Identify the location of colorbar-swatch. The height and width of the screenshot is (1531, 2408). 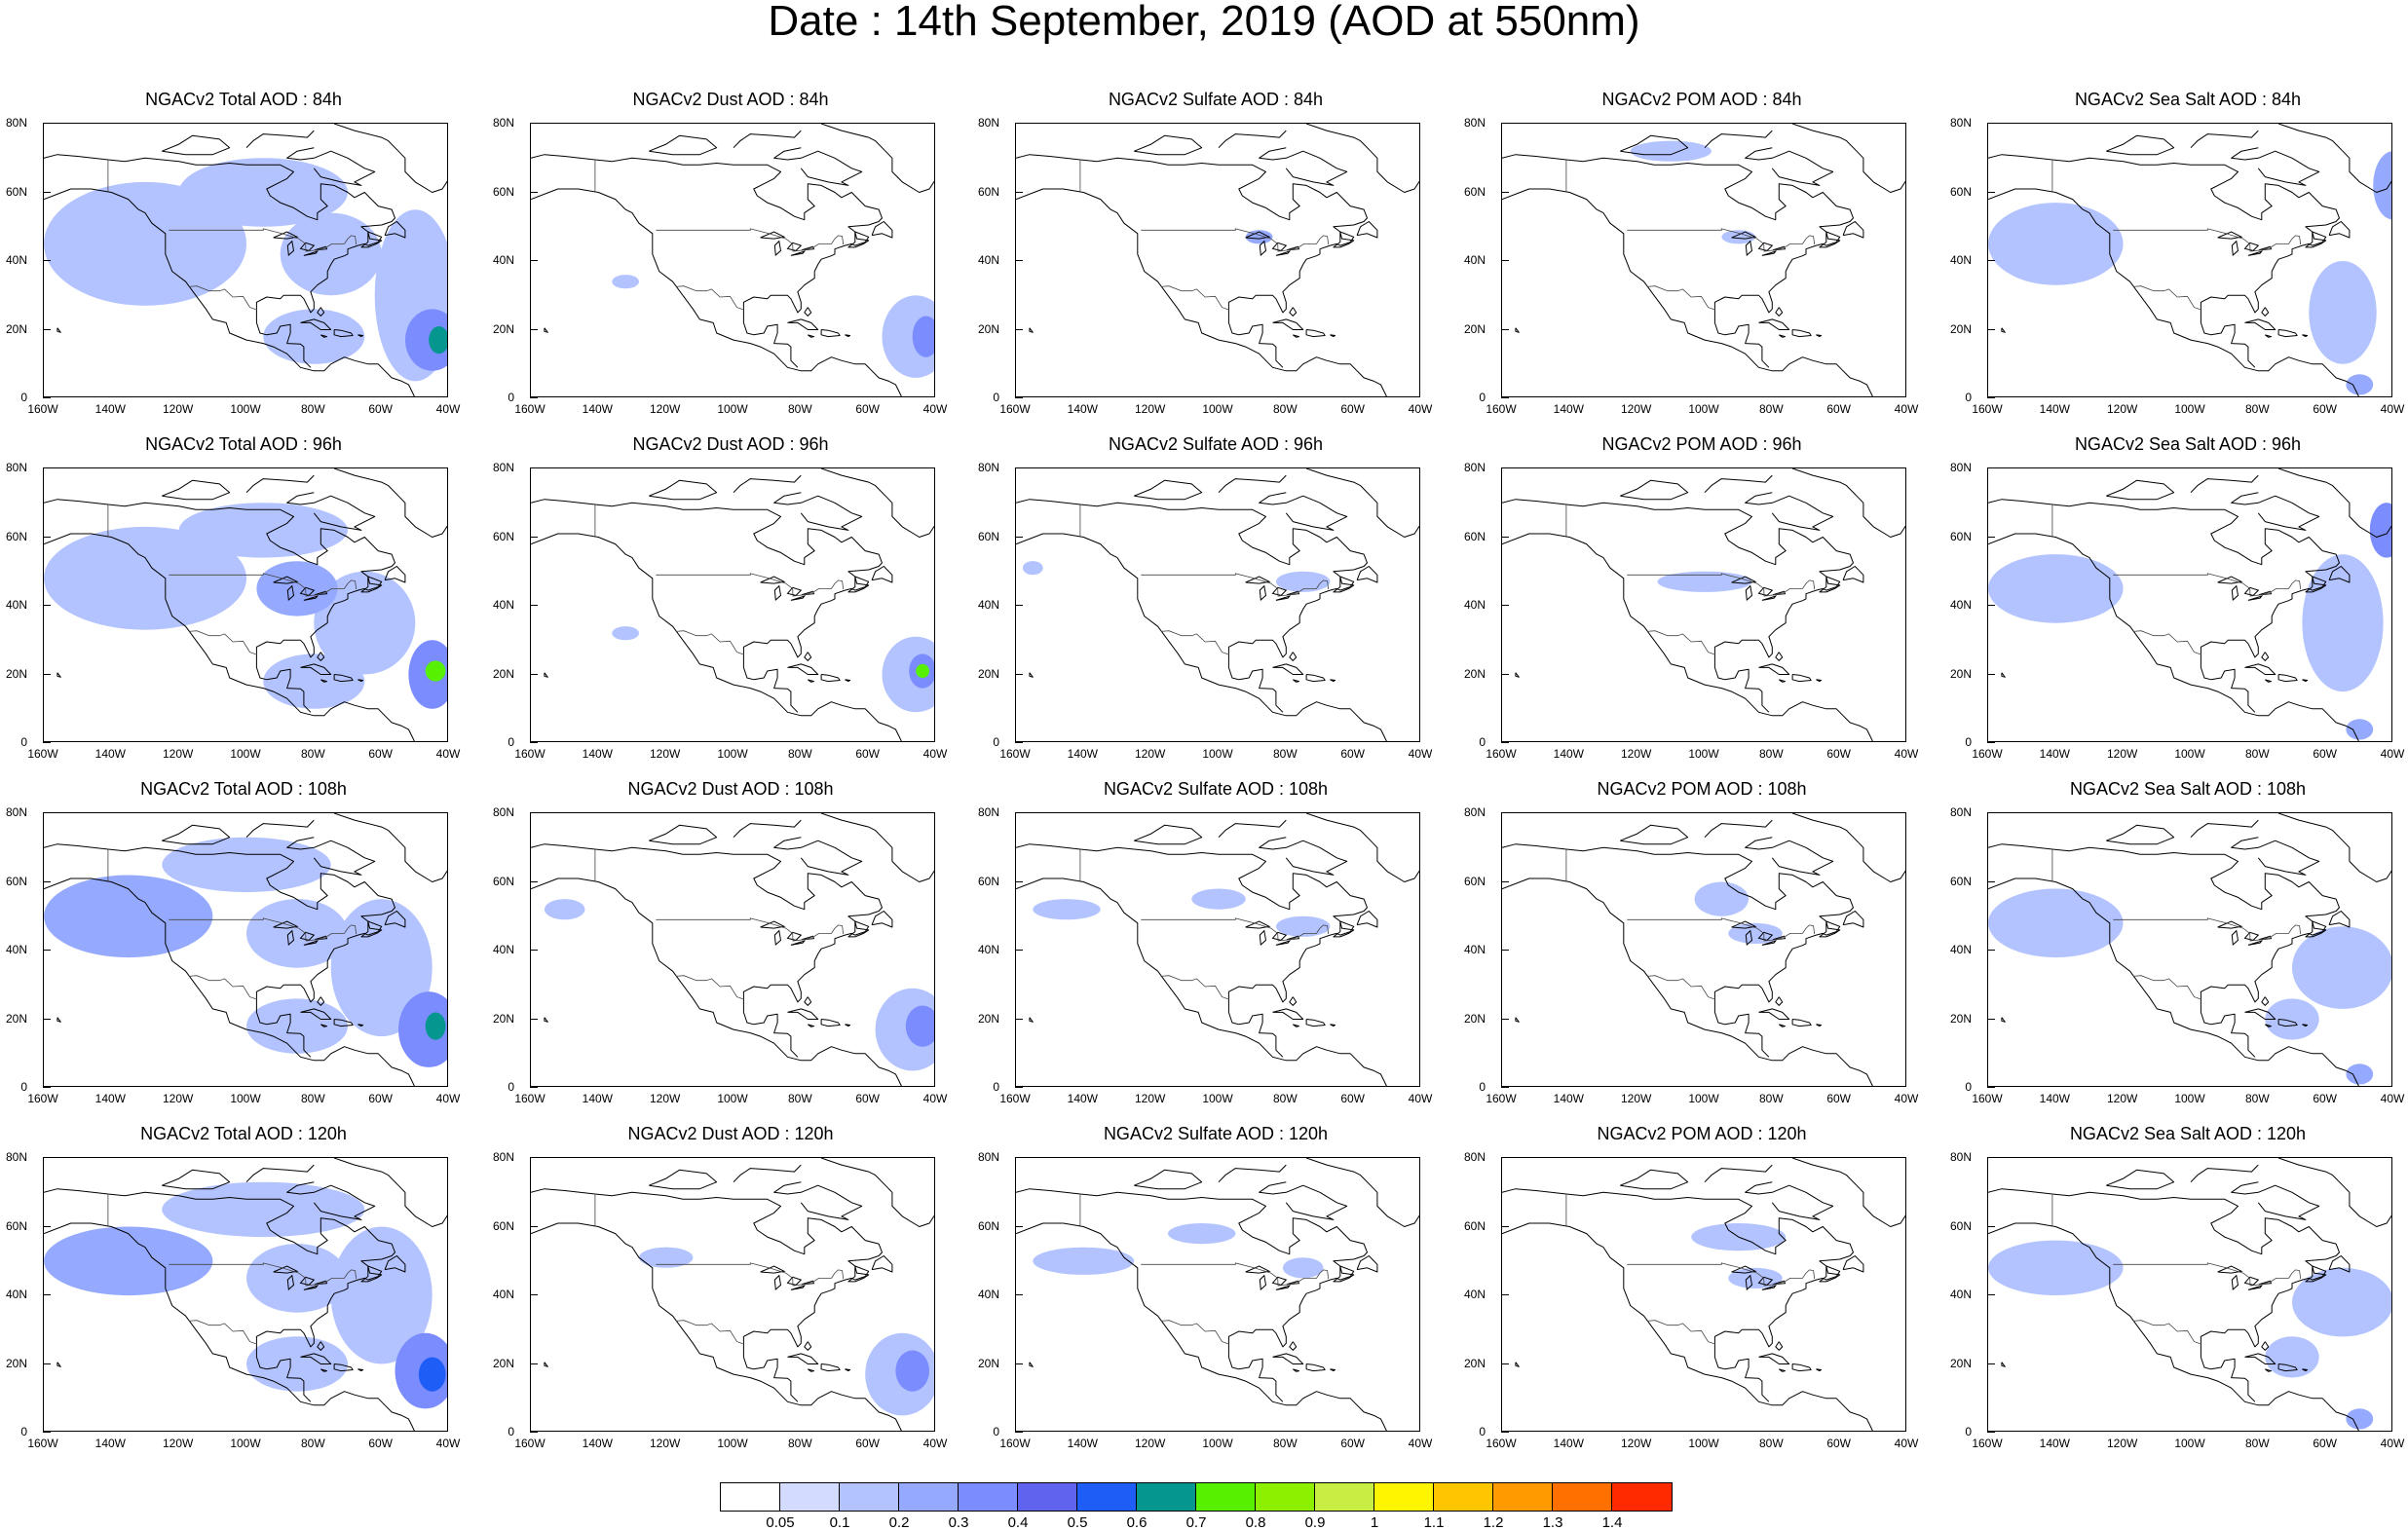
(1582, 1497).